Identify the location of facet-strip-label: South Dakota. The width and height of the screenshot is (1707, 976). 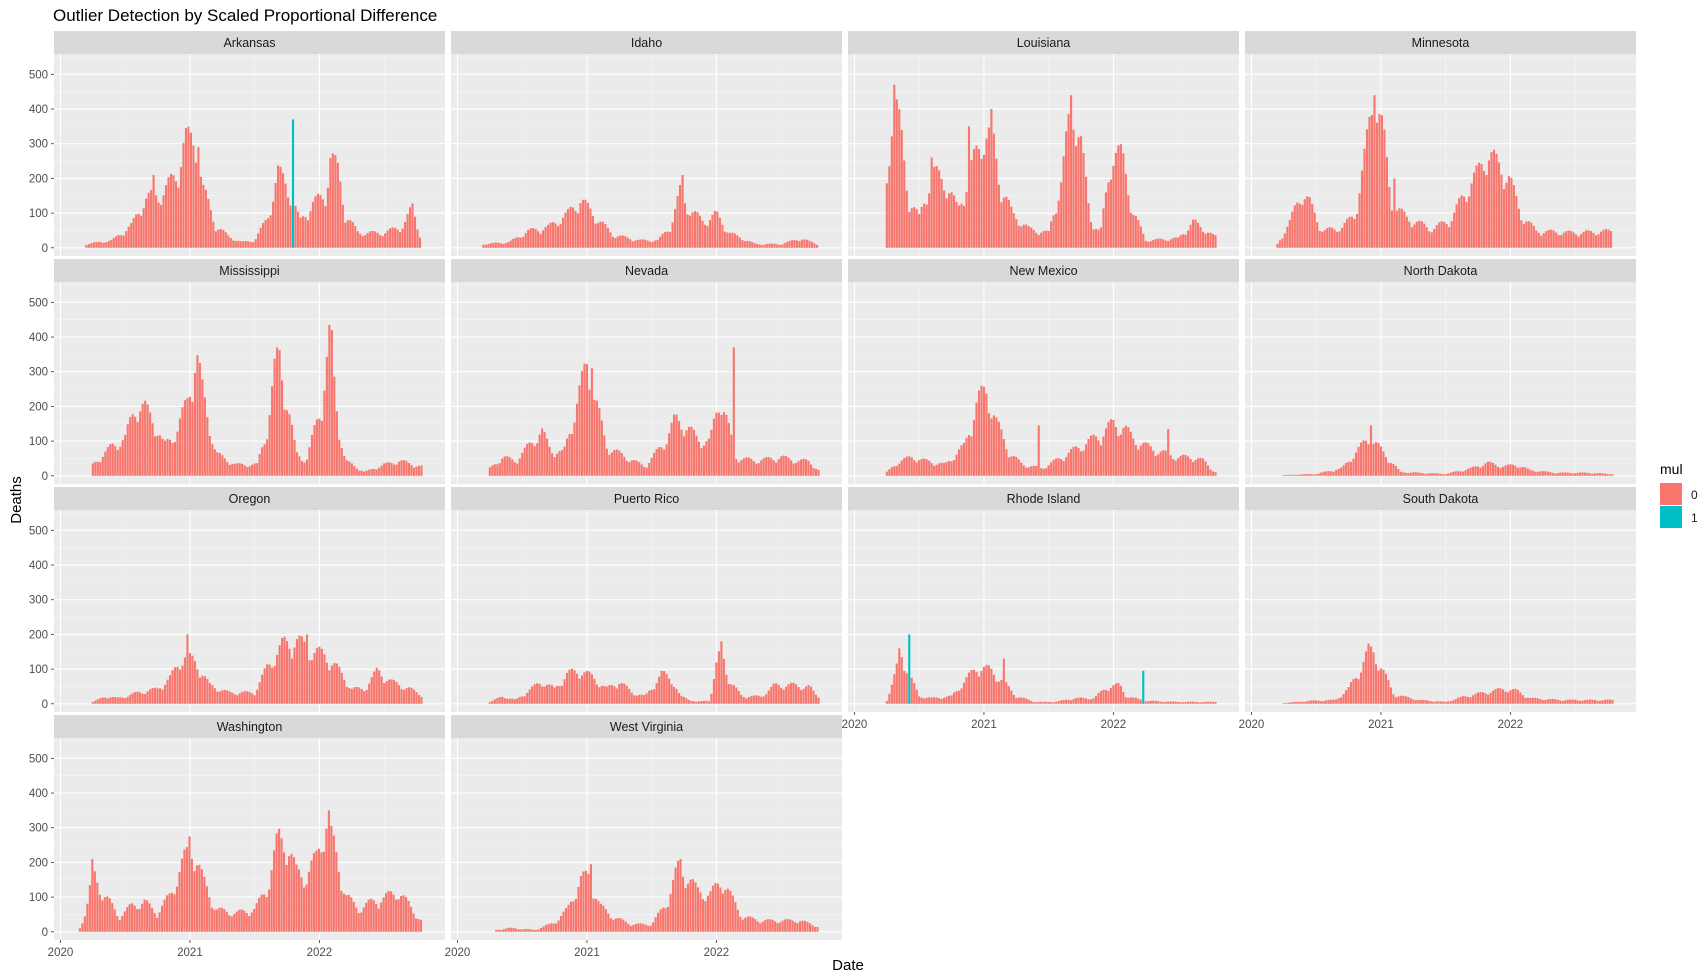
(1441, 499).